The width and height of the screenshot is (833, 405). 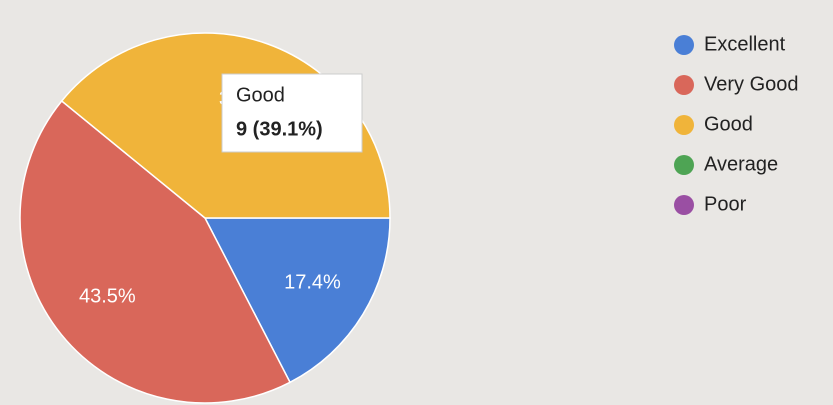 What do you see at coordinates (297, 300) in the screenshot?
I see `pie-slice` at bounding box center [297, 300].